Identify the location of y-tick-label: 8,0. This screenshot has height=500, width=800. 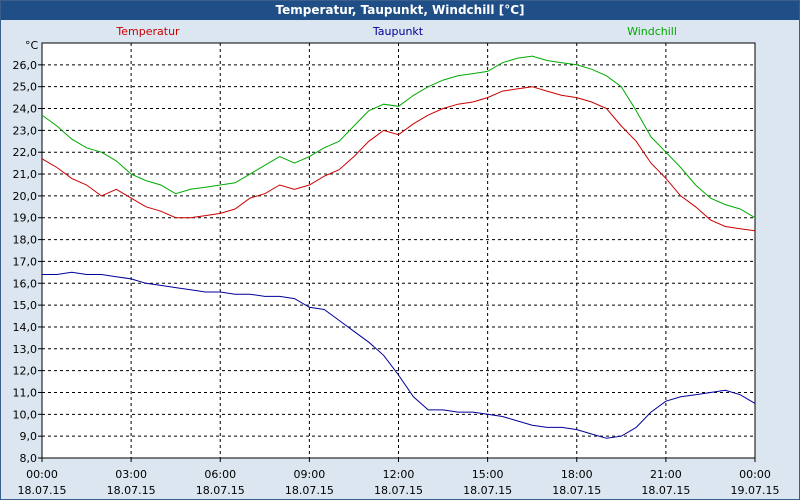
(29, 458).